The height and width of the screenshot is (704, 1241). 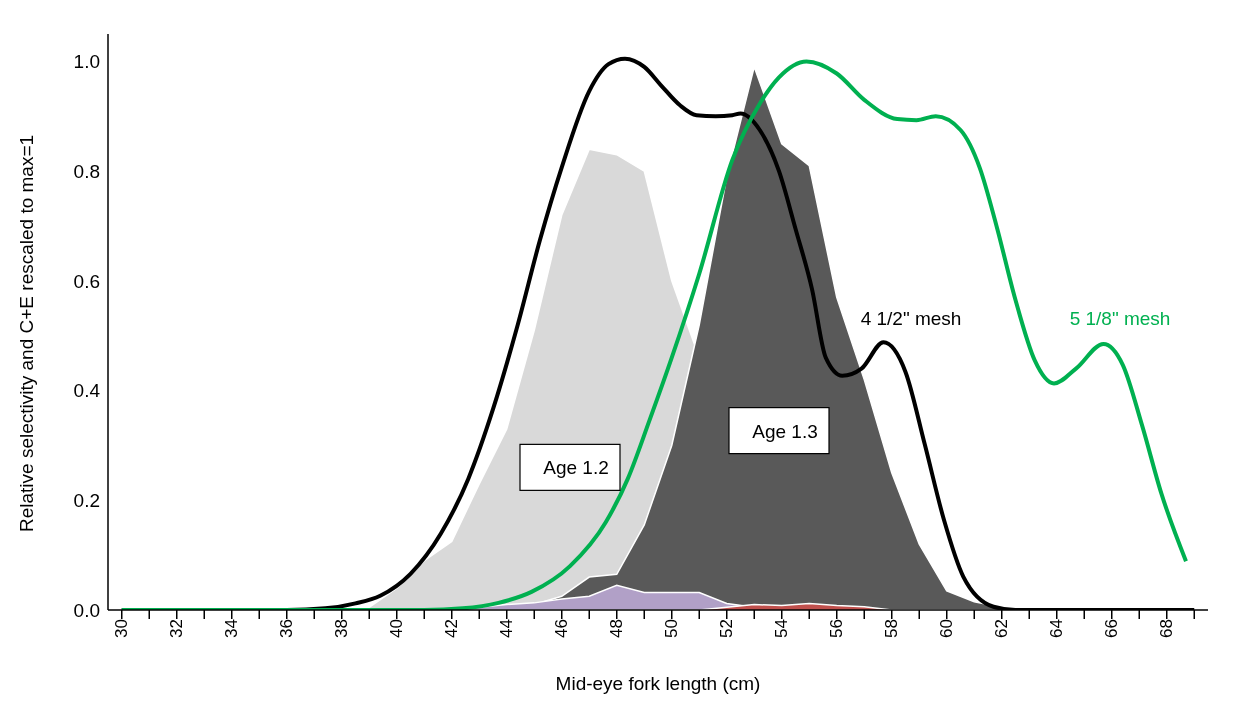 What do you see at coordinates (86, 62) in the screenshot?
I see `y-tick-label: 1.0` at bounding box center [86, 62].